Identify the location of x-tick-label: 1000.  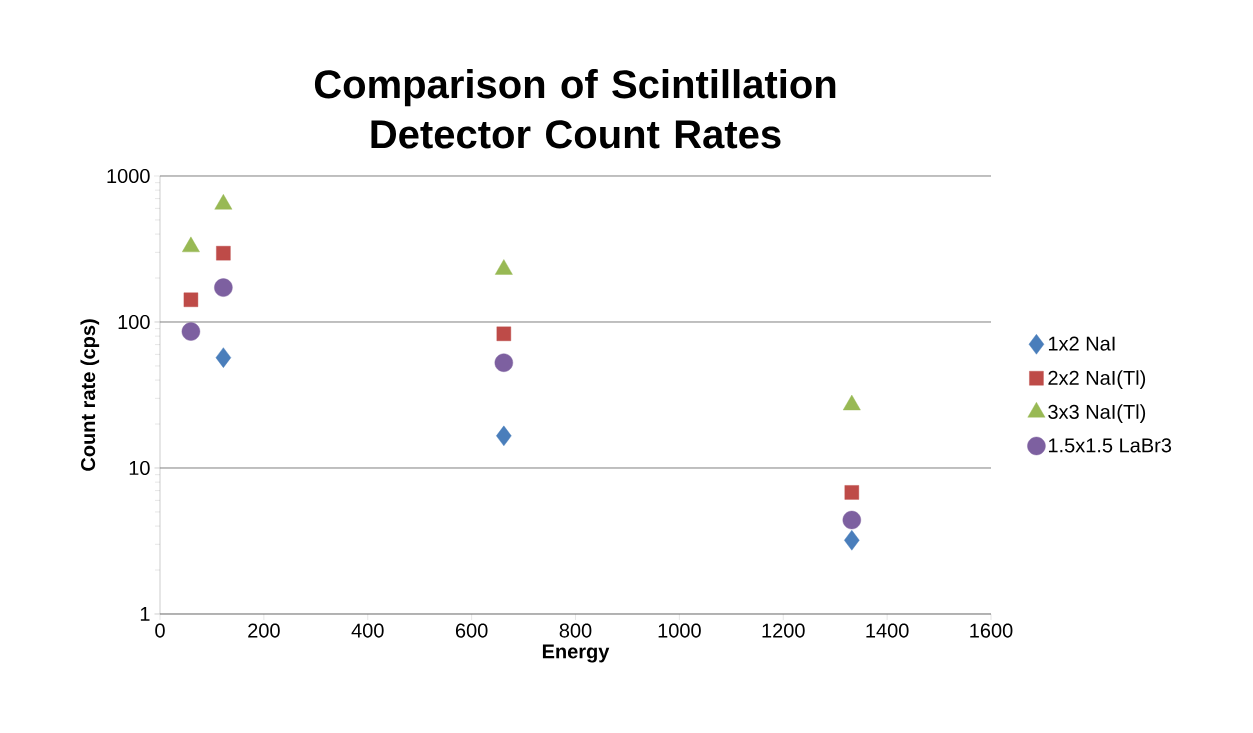
(679, 630).